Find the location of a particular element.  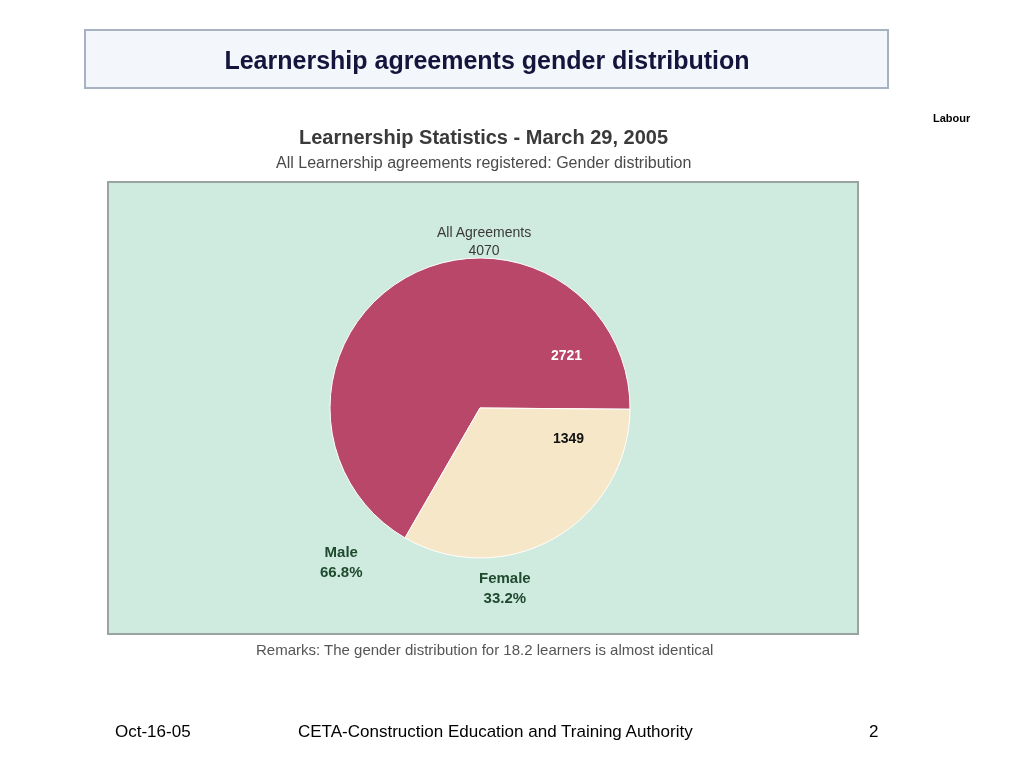

text: All Learnership agreements registered: Gender distribution is located at coordinates (484, 162).